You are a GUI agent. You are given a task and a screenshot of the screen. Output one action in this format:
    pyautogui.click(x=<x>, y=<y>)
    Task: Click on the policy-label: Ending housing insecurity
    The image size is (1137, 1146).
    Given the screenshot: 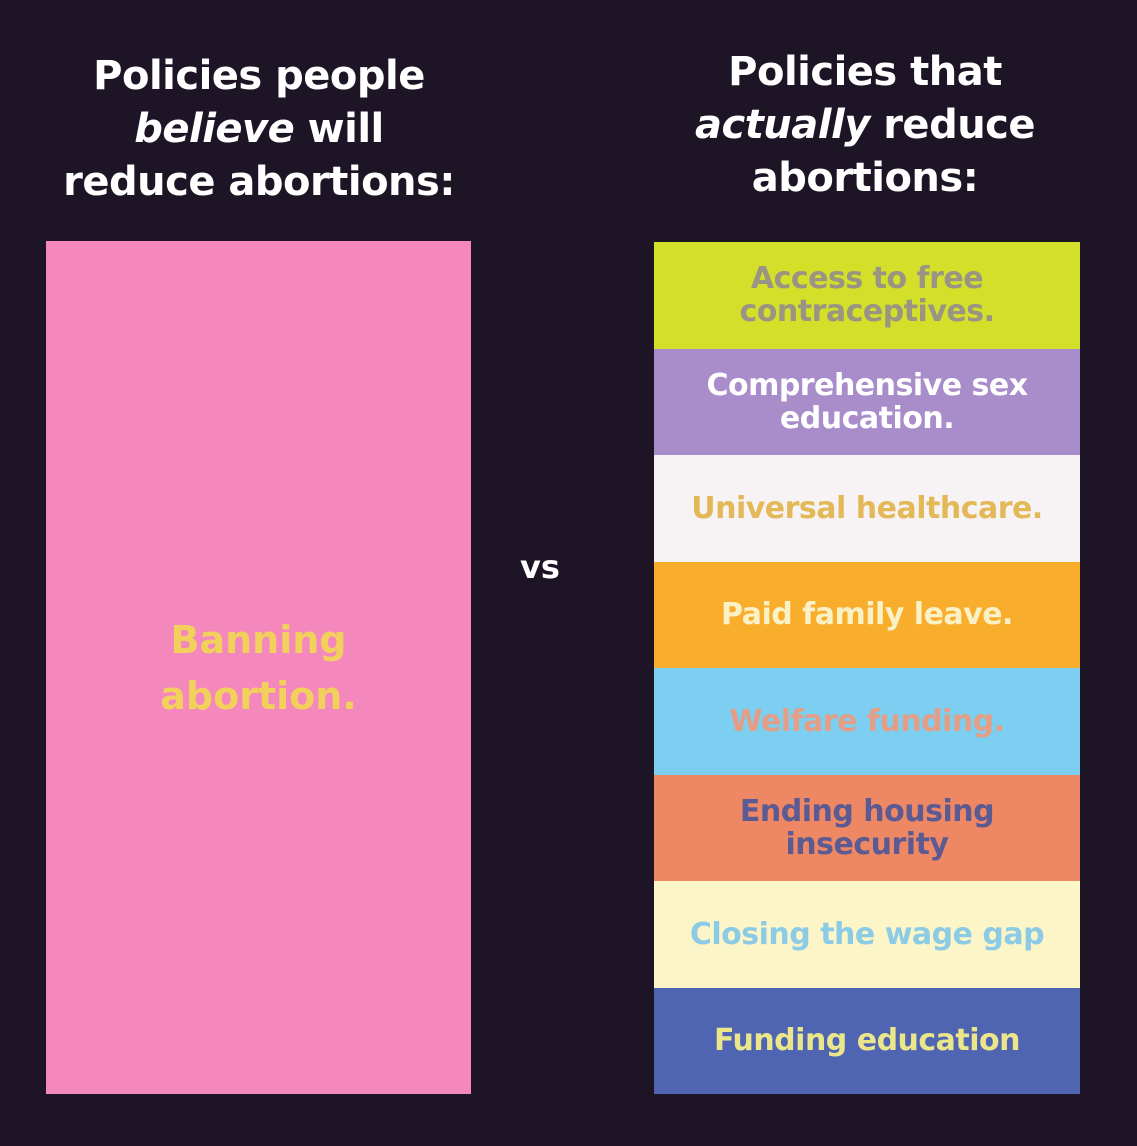 What is the action you would take?
    pyautogui.click(x=867, y=827)
    